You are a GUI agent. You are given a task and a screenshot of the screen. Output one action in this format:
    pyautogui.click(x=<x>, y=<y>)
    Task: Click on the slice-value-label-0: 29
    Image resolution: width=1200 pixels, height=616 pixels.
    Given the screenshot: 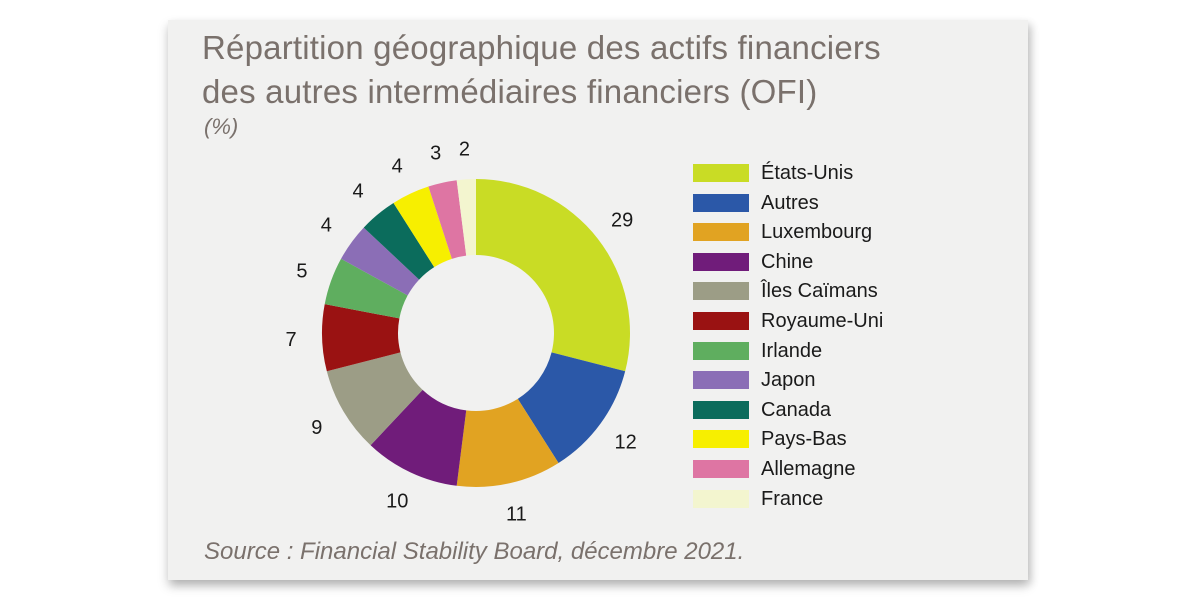 What is the action you would take?
    pyautogui.click(x=622, y=221)
    